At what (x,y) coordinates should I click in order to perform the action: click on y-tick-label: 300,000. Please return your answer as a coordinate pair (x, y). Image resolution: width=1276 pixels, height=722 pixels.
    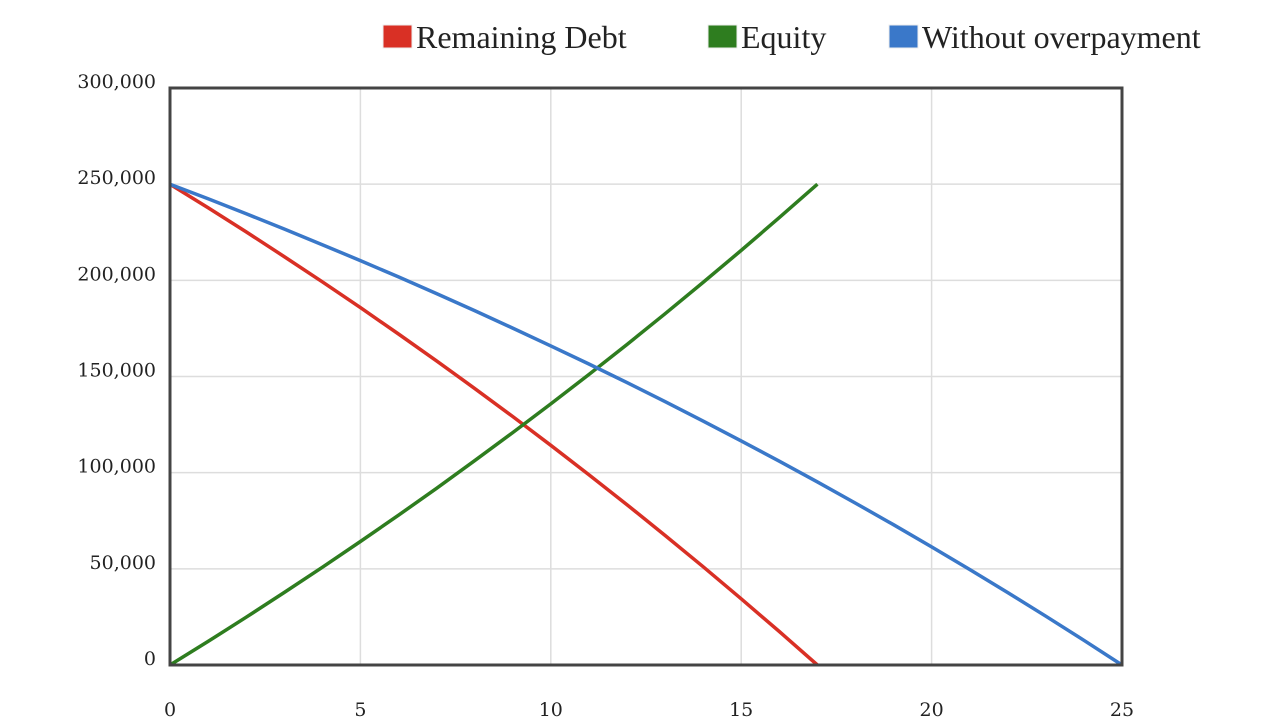
    Looking at the image, I should click on (116, 82).